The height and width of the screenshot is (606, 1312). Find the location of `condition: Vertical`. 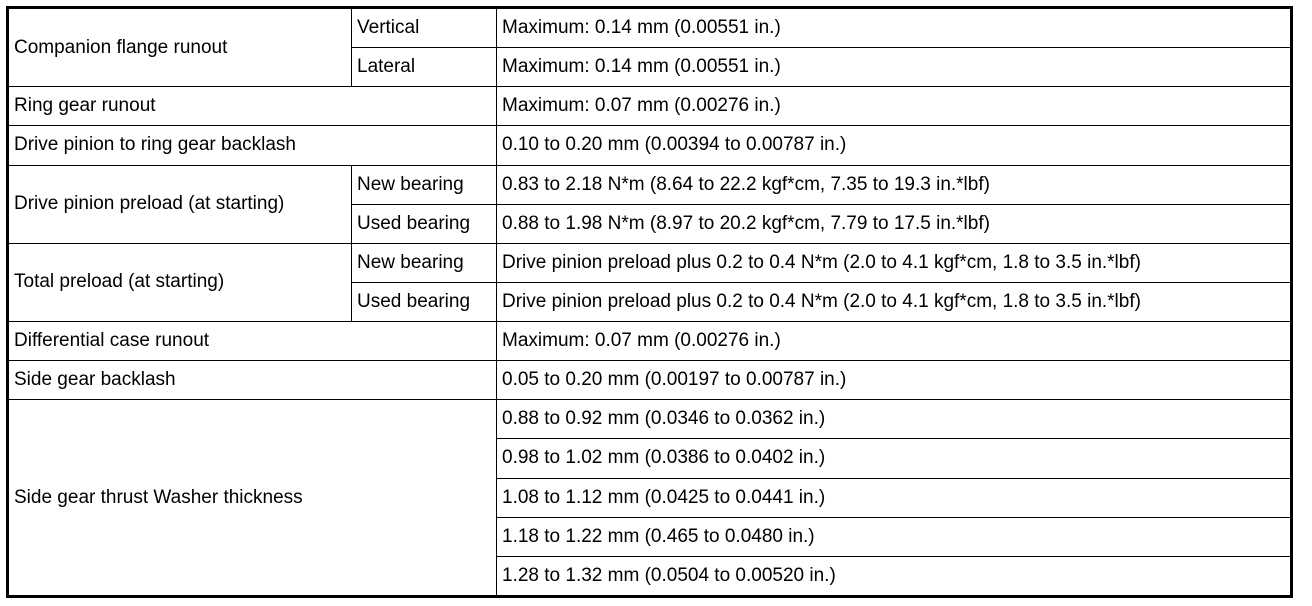

condition: Vertical is located at coordinates (424, 27).